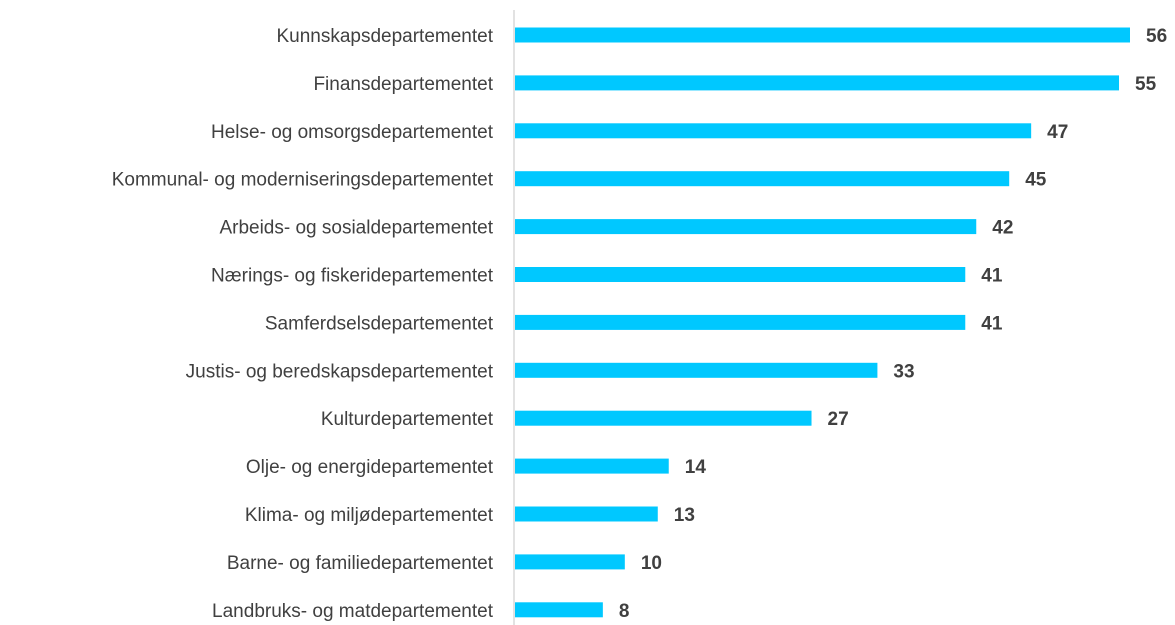 Image resolution: width=1175 pixels, height=625 pixels. What do you see at coordinates (903, 371) in the screenshot?
I see `value-label: 33` at bounding box center [903, 371].